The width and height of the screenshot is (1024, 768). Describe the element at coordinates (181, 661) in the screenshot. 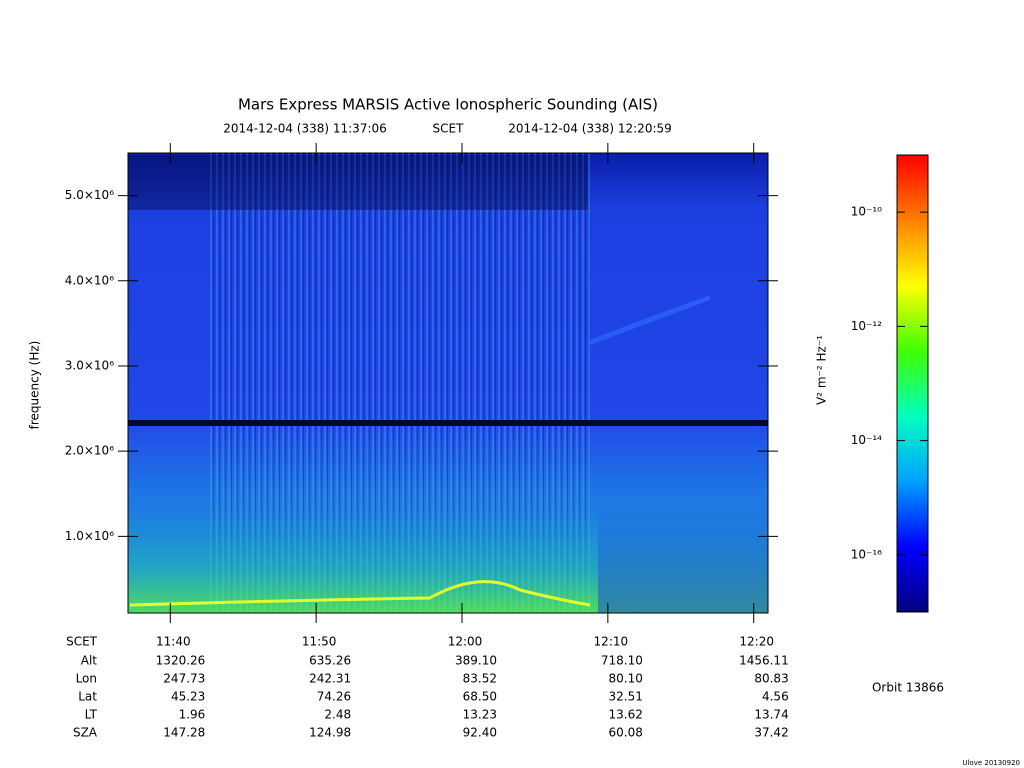

I see `ephemeris-value: 1320.26` at that location.